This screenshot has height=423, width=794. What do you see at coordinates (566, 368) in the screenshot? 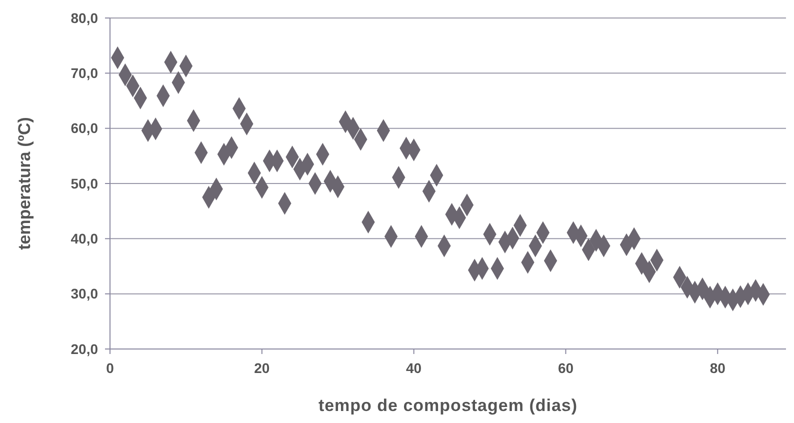
I see `x-tick-label: 60` at bounding box center [566, 368].